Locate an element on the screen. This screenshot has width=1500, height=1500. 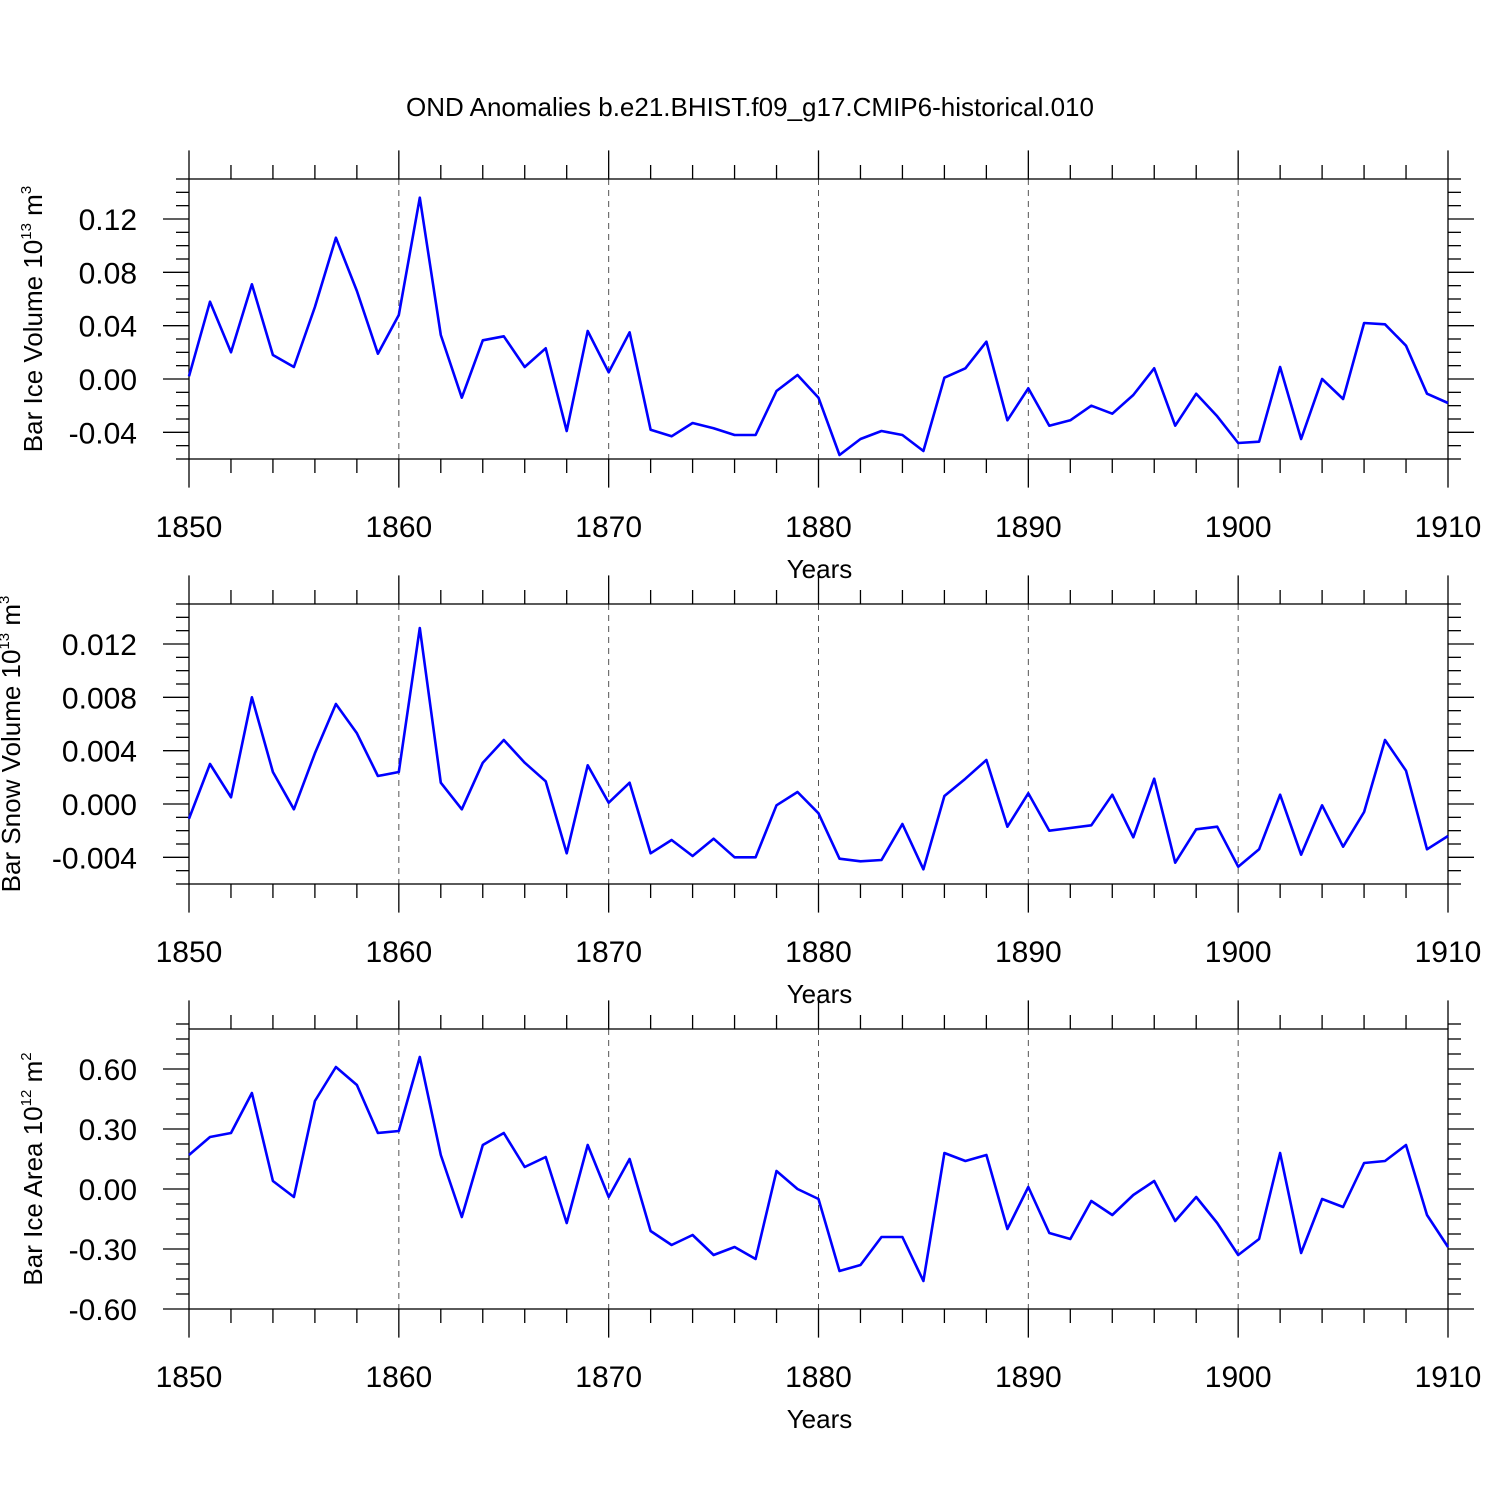
y-axis-title-main: Bar Ice Area 10 is located at coordinates (33, 1195).